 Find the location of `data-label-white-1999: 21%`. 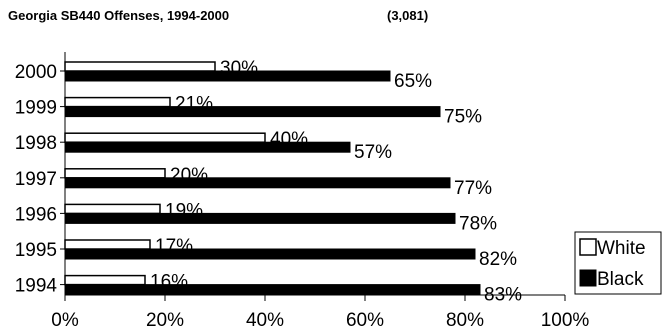

data-label-white-1999: 21% is located at coordinates (194, 104).